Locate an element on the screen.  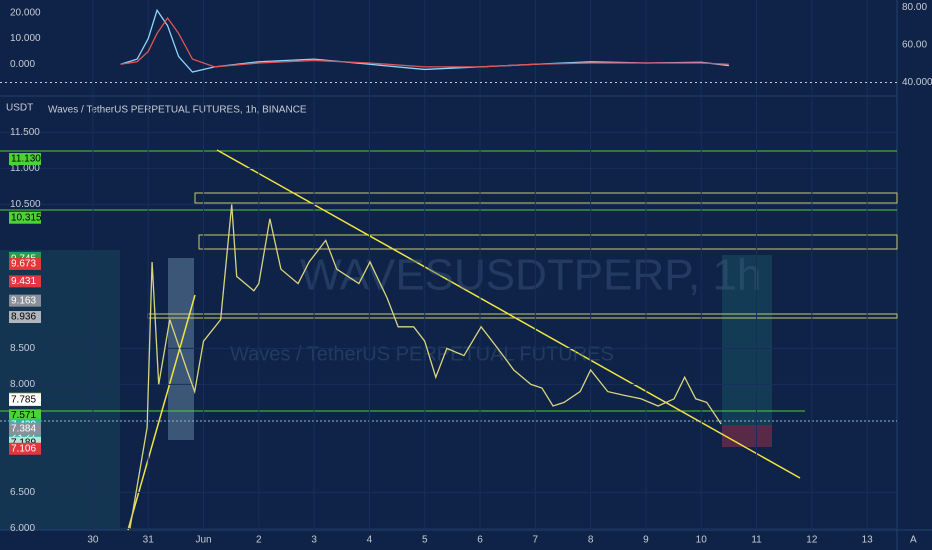
price-tag-label: 8.936 is located at coordinates (23, 317).